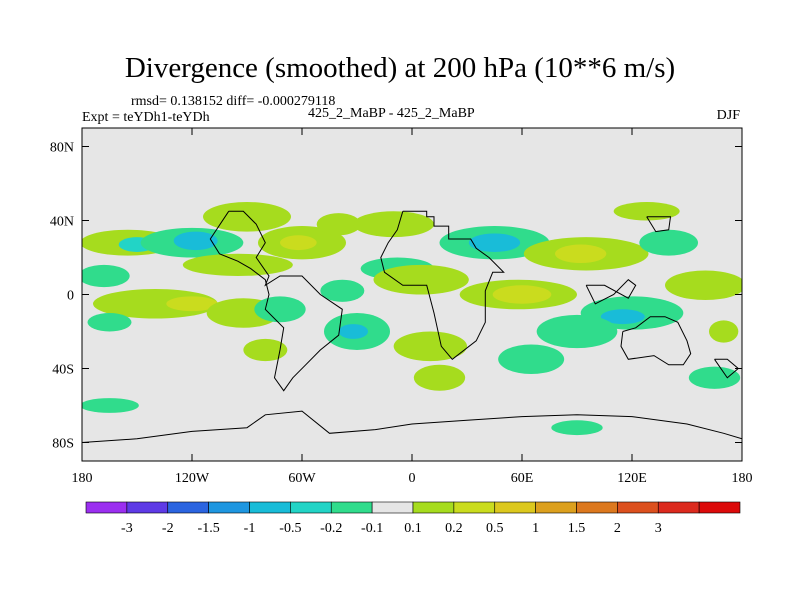 Image resolution: width=800 pixels, height=600 pixels. What do you see at coordinates (413, 528) in the screenshot?
I see `colorbar-label: 0.1` at bounding box center [413, 528].